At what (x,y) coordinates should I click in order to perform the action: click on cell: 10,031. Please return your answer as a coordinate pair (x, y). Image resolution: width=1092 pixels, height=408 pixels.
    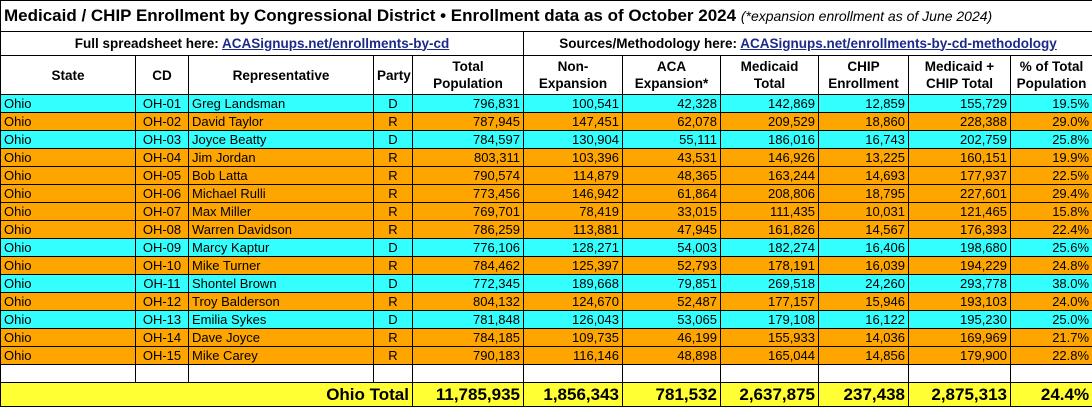
    Looking at the image, I should click on (863, 211).